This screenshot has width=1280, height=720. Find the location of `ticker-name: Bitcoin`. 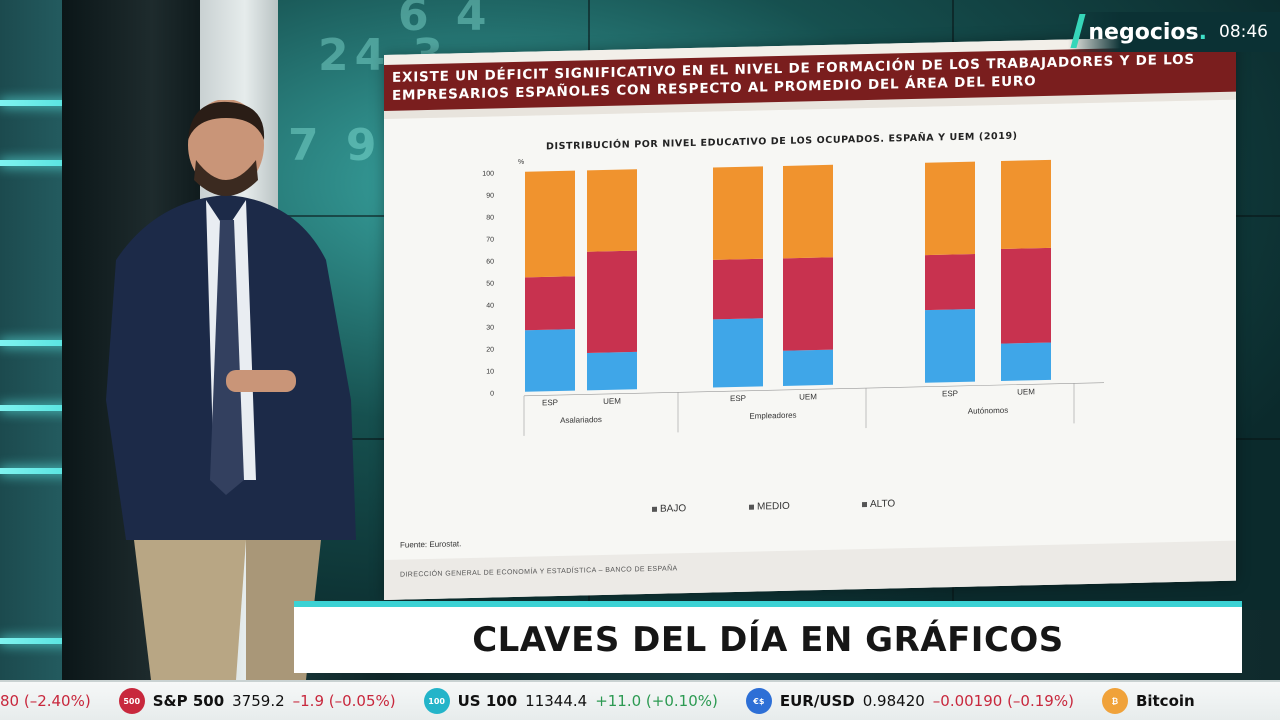

ticker-name: Bitcoin is located at coordinates (1165, 701).